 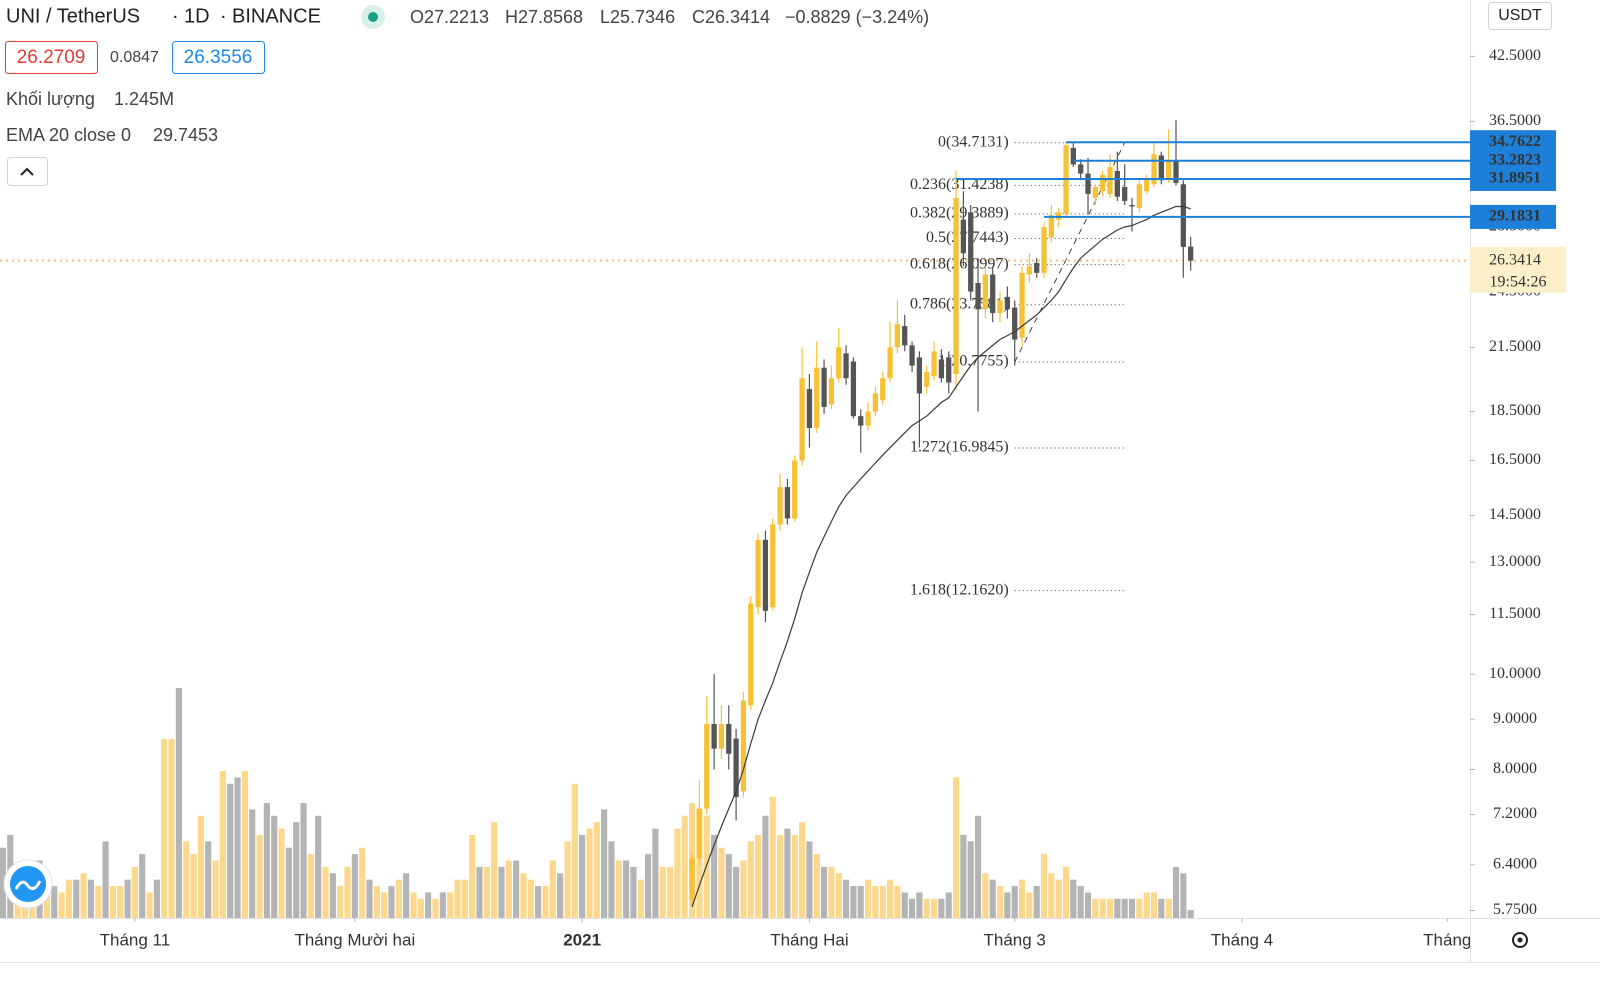 I want to click on interval: 1D, so click(x=197, y=16).